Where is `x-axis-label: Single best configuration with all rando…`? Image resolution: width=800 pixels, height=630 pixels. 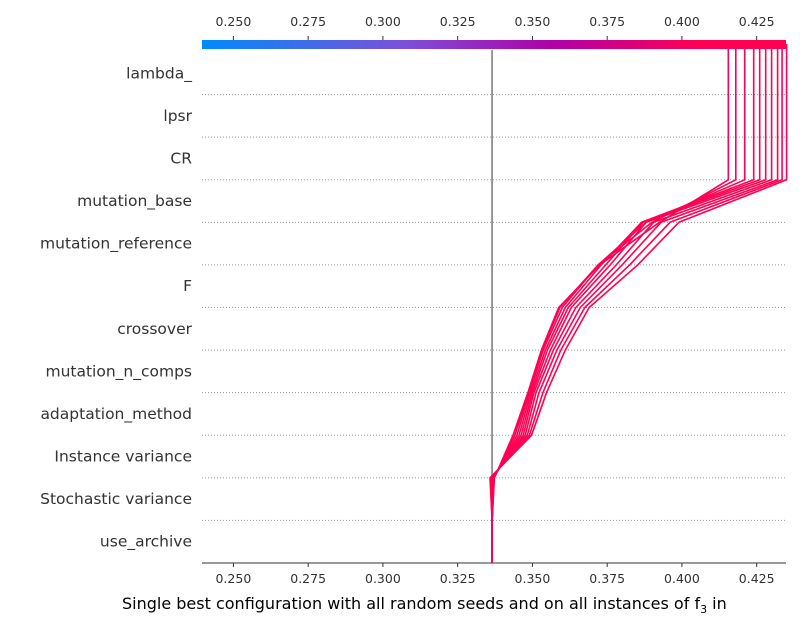 x-axis-label: Single best configuration with all rando… is located at coordinates (424, 605).